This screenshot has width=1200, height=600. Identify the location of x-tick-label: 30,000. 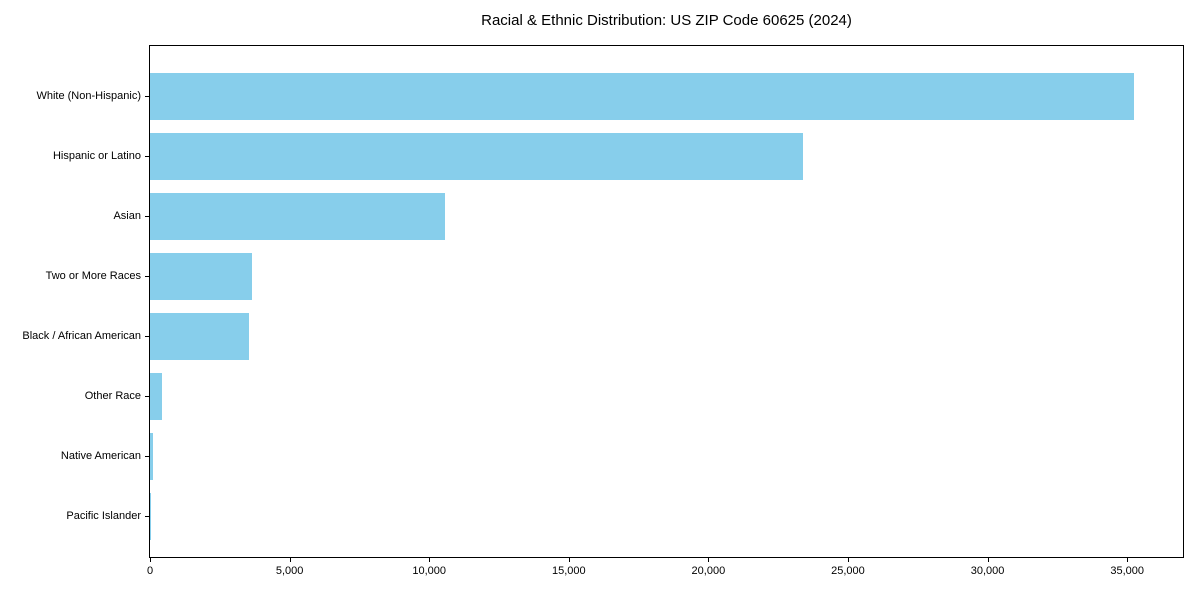
(987, 571).